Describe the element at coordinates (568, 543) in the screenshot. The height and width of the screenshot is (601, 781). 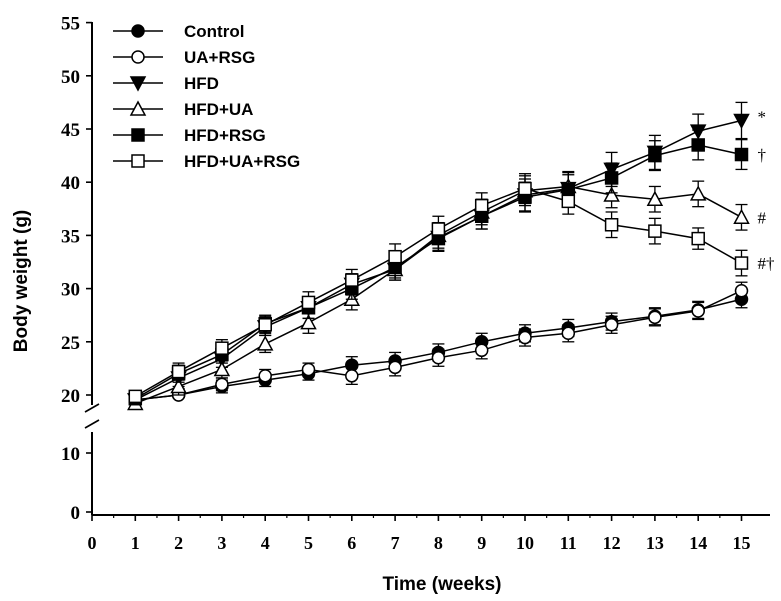
I see `x-tick-label: 11` at that location.